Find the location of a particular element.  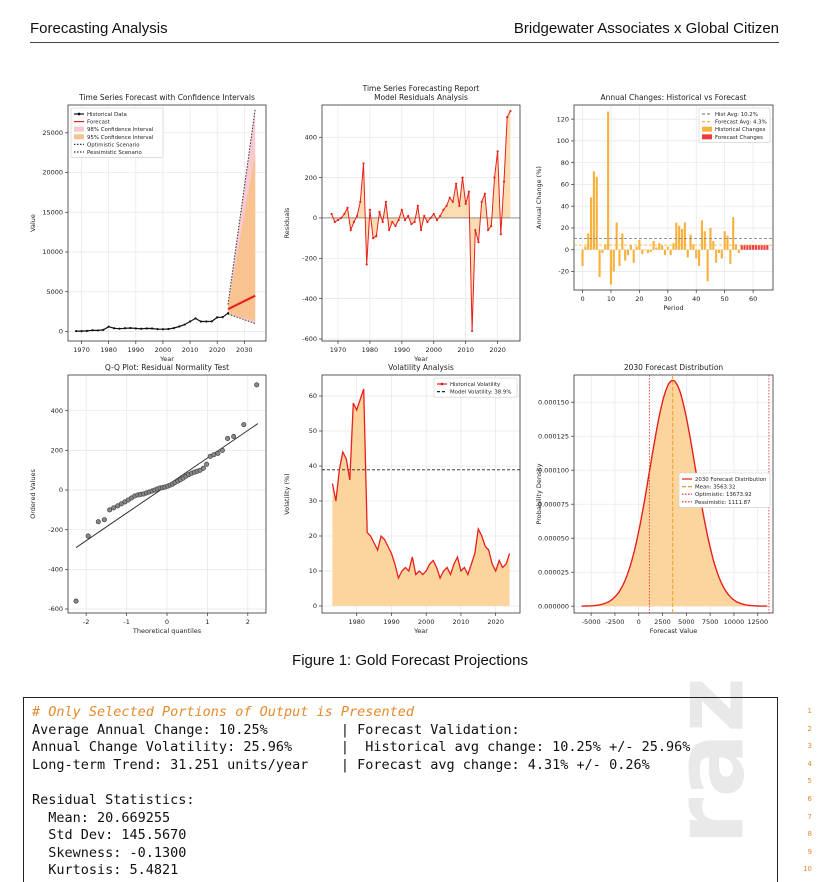

x-tick-label: -1 is located at coordinates (126, 622).